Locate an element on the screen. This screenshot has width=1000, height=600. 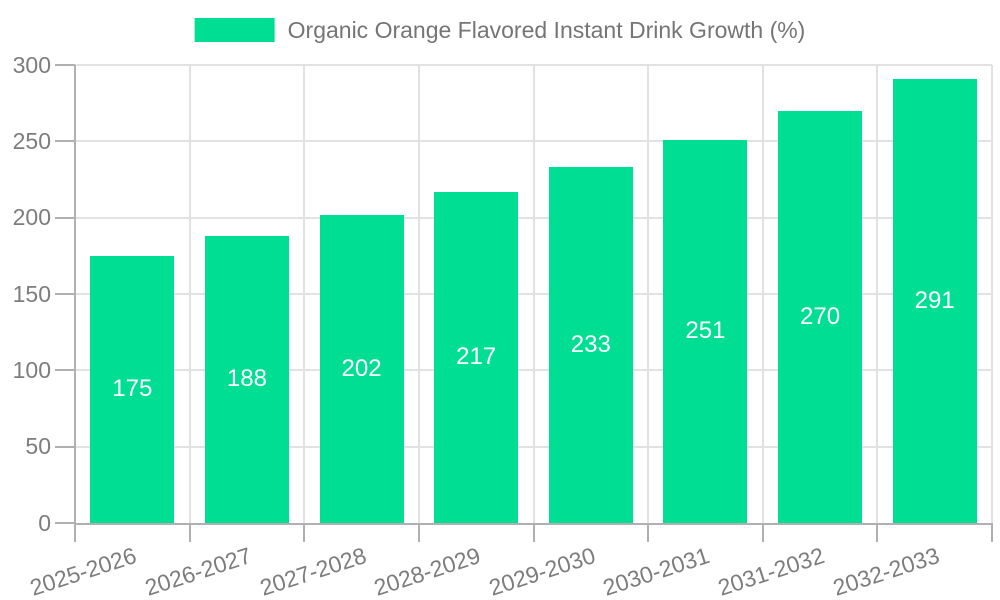
bar-value-label: 251 is located at coordinates (705, 331).